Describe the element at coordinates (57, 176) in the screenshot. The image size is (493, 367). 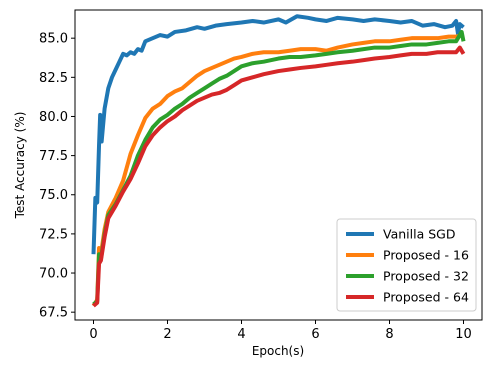
I see `y-axis: 67.5 70.0 72.5 75.0 77.5 80.0 82.5 85.0` at that location.